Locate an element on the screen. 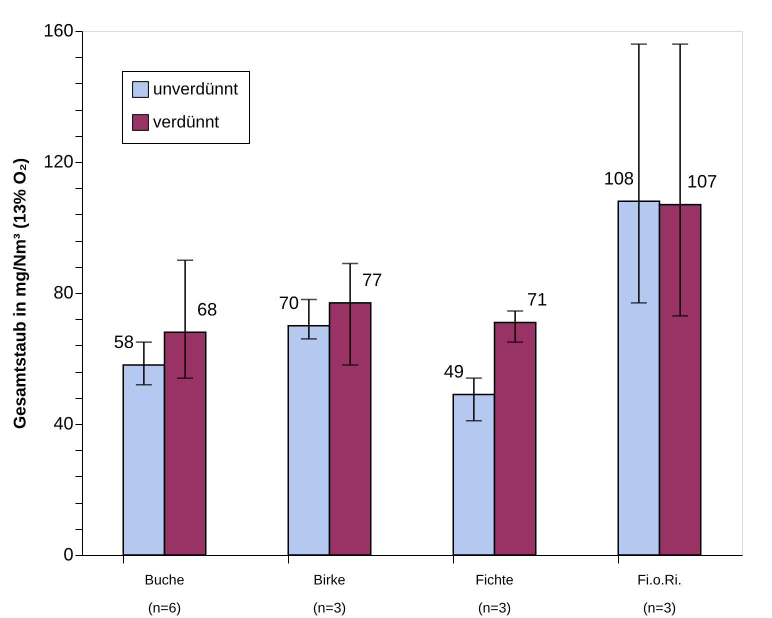  data-label: 108 is located at coordinates (619, 178).